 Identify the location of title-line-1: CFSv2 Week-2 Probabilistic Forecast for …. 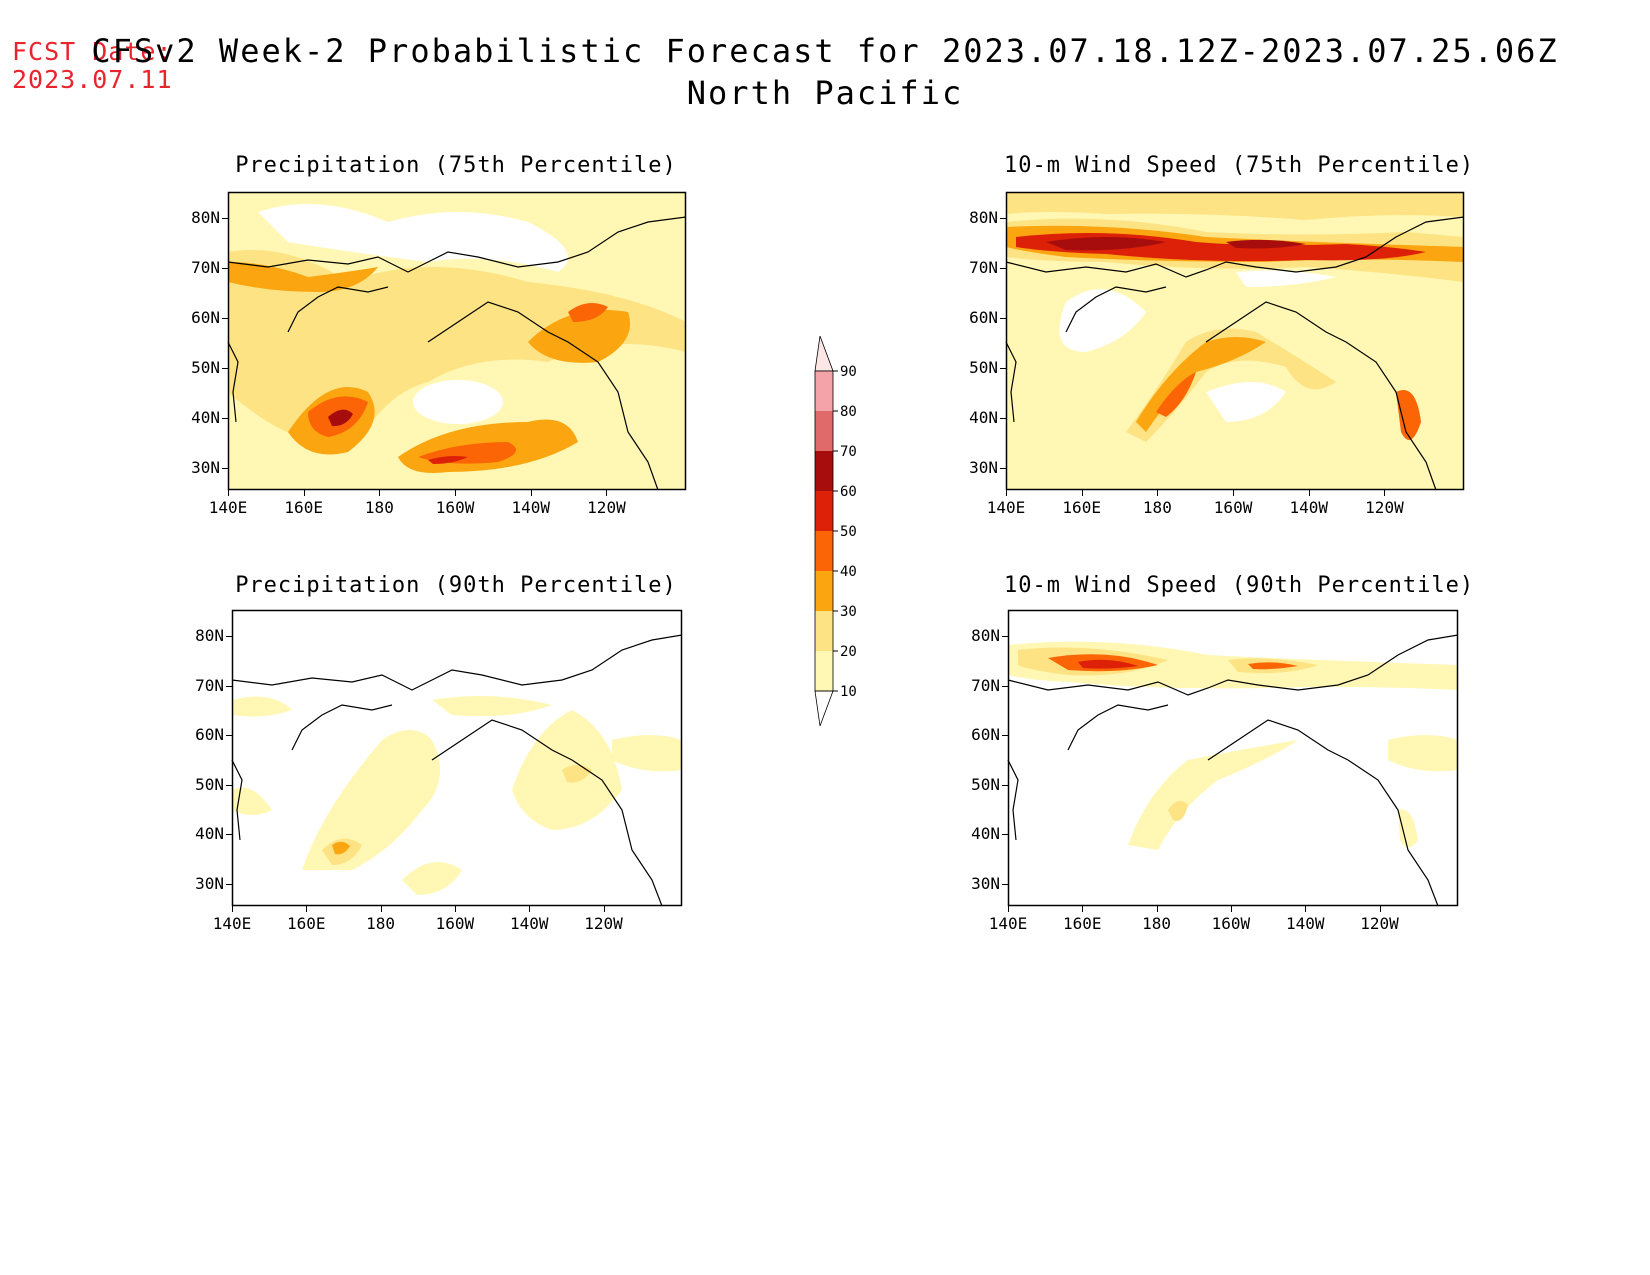
(825, 51).